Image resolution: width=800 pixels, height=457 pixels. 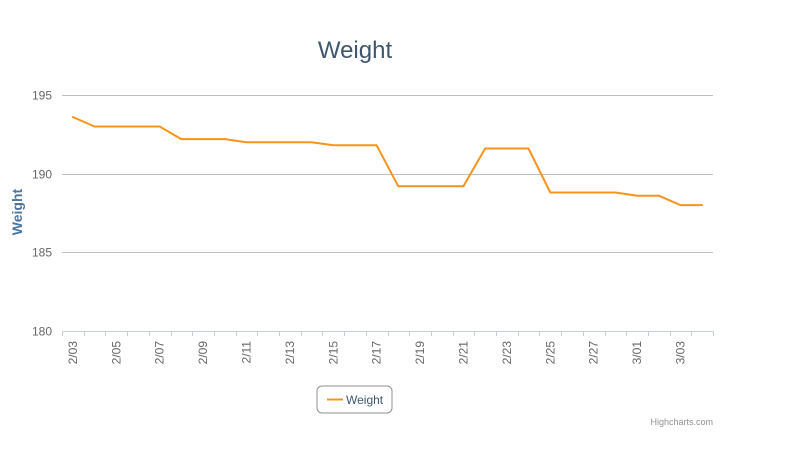 What do you see at coordinates (420, 353) in the screenshot?
I see `x-tick-label: 2/19` at bounding box center [420, 353].